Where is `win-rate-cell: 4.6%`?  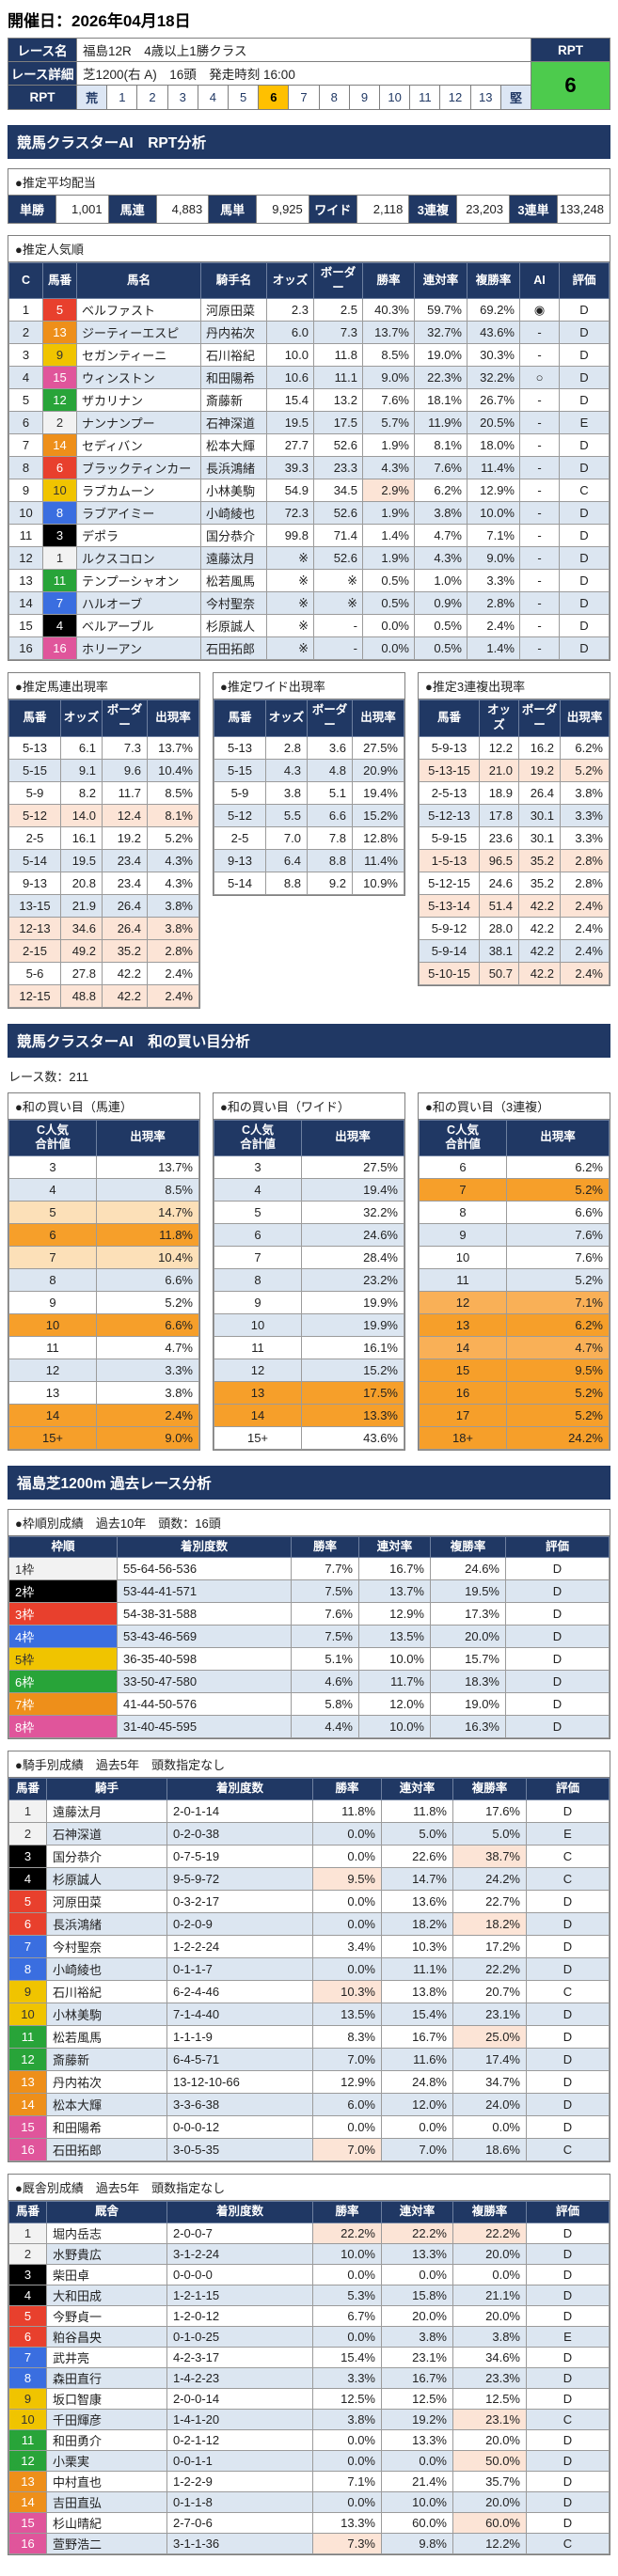 win-rate-cell: 4.6% is located at coordinates (325, 1682).